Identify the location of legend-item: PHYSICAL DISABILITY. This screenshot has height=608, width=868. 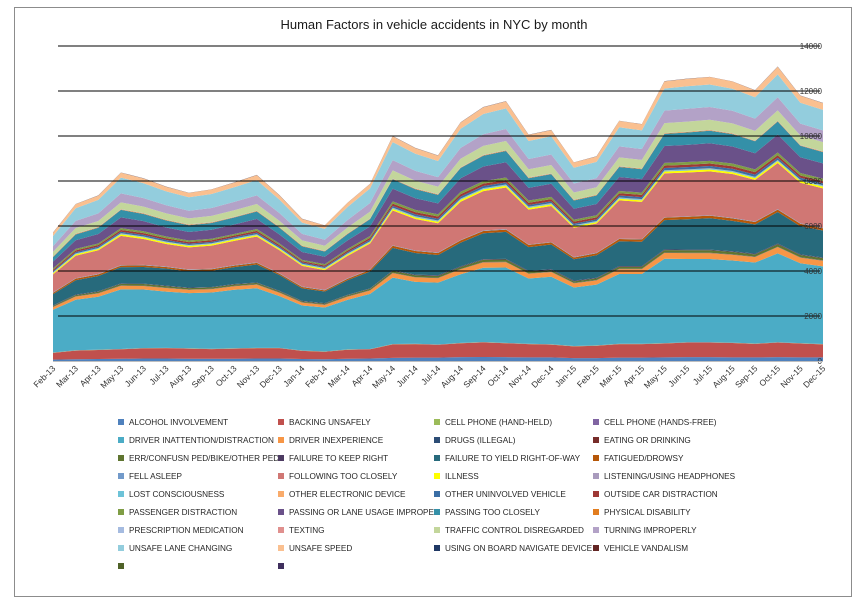
(642, 513).